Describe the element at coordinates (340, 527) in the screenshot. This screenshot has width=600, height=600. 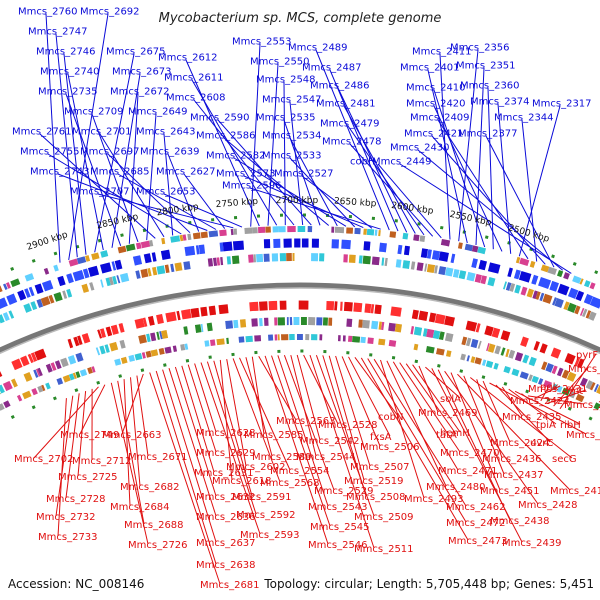
I see `reverse-gene-label: Mmcs_2545` at that location.